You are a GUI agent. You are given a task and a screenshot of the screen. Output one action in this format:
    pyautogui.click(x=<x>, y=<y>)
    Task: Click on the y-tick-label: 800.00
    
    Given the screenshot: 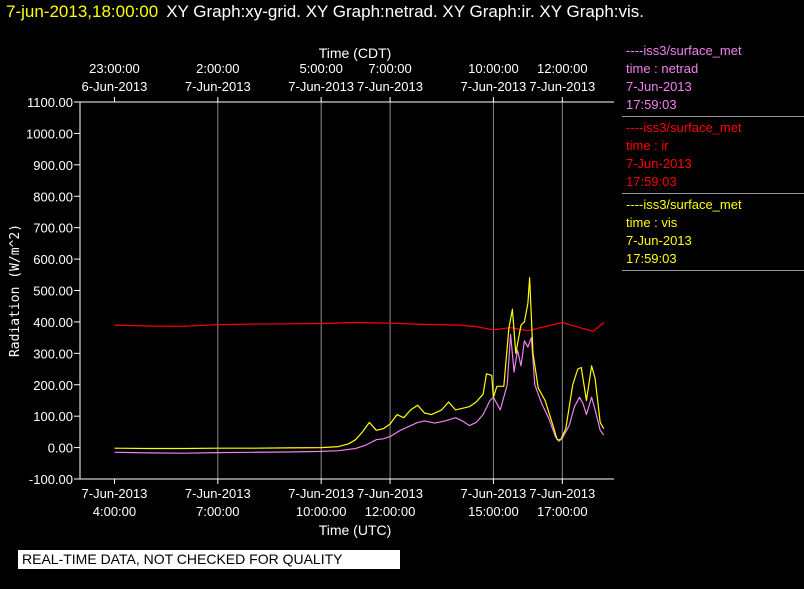 What is the action you would take?
    pyautogui.click(x=53, y=196)
    